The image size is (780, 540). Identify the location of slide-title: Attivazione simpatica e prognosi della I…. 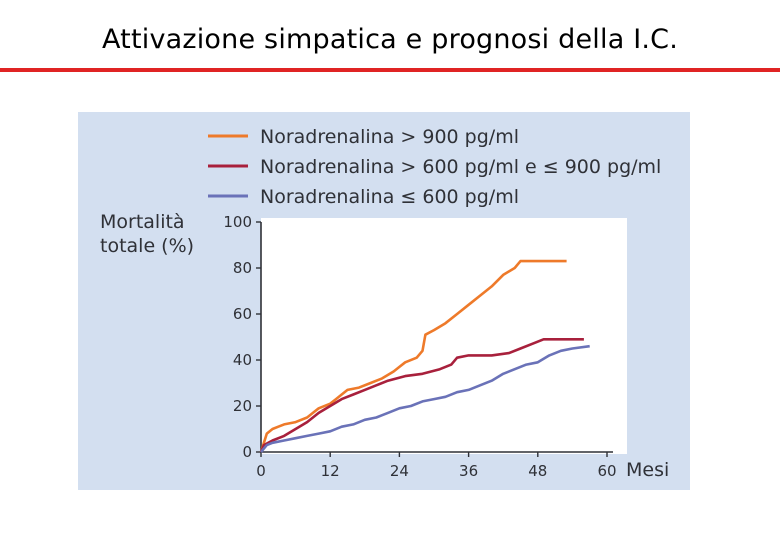
(390, 39).